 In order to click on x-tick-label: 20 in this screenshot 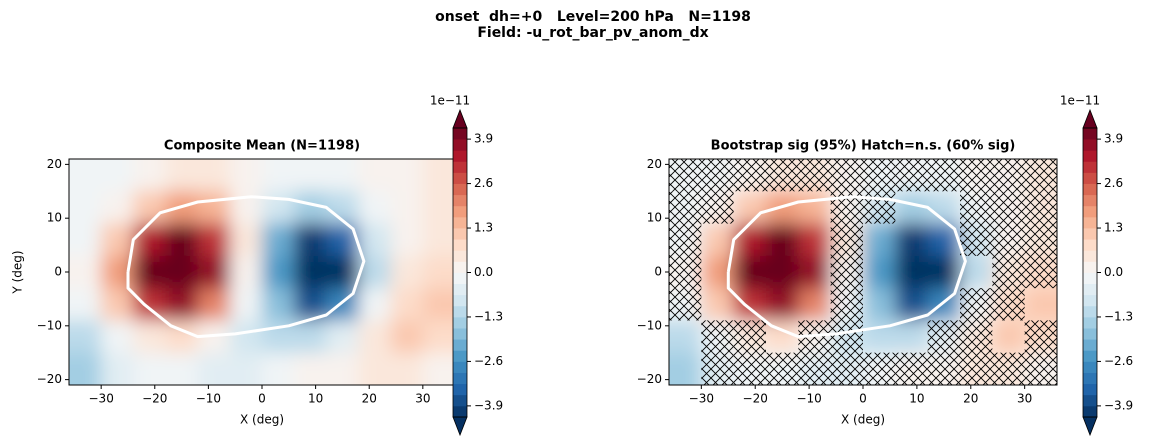, I will do `click(970, 399)`.